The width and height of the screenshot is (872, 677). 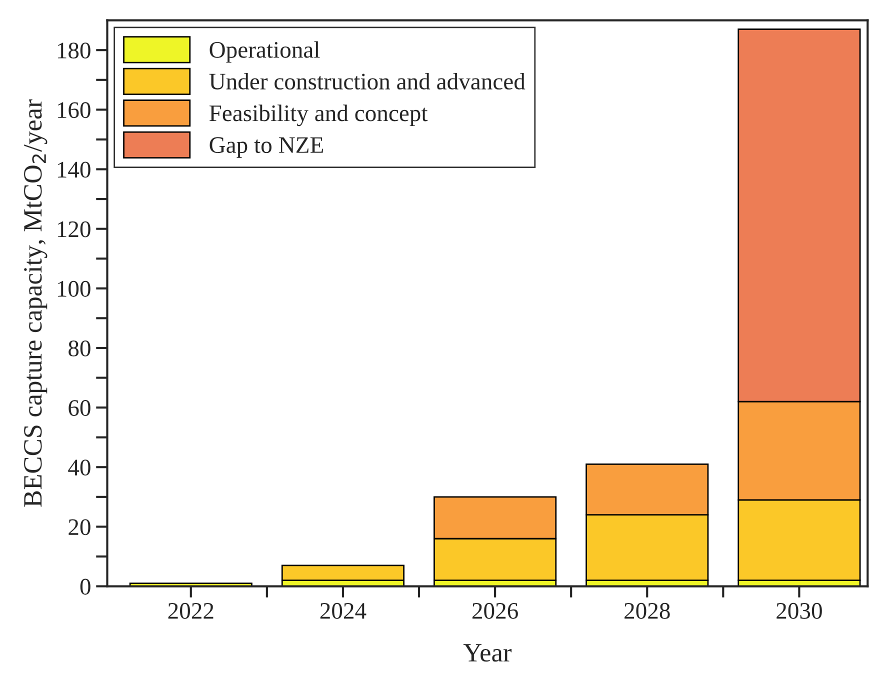 I want to click on x-tick-label: 2026, so click(x=495, y=610).